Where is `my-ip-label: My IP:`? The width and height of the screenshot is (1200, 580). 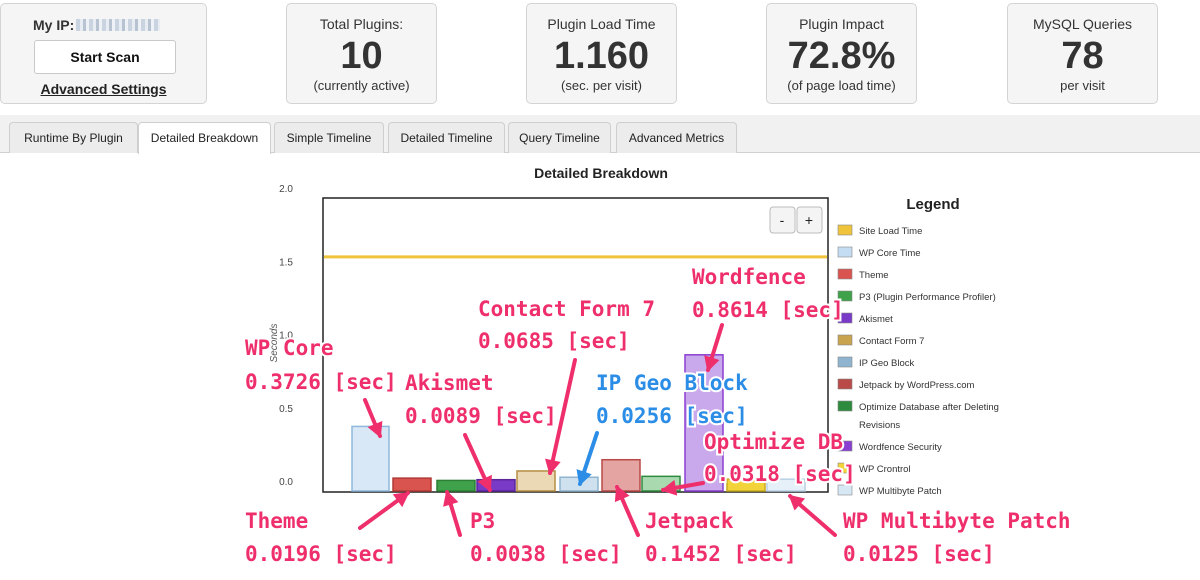 my-ip-label: My IP: is located at coordinates (54, 25).